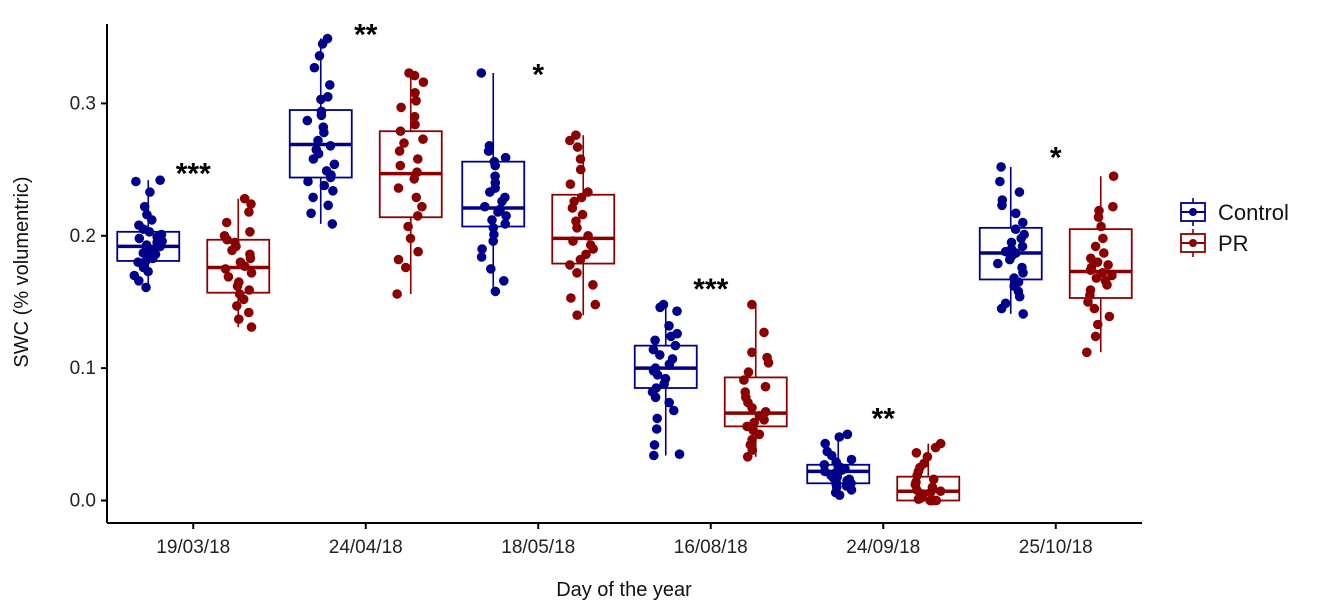 The image size is (1320, 606). I want to click on y-axis-title: SWC (% volumentric), so click(22, 271).